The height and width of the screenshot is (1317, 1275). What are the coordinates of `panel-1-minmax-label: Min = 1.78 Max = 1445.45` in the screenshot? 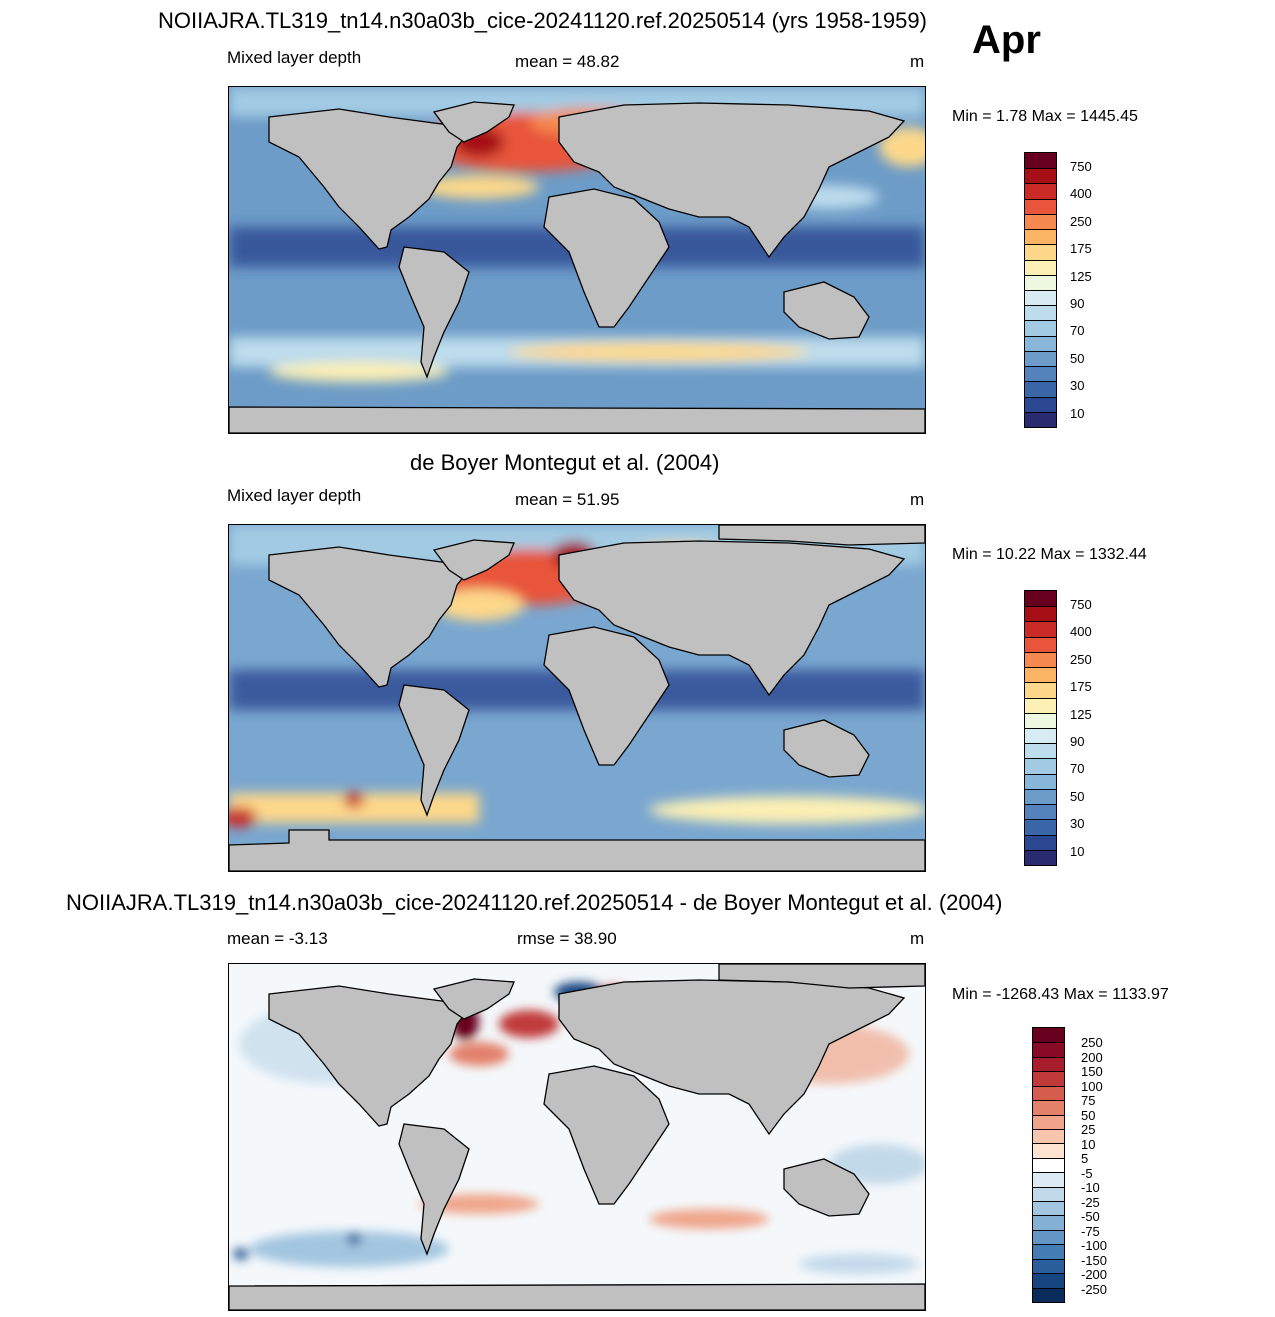 It's located at (1045, 116).